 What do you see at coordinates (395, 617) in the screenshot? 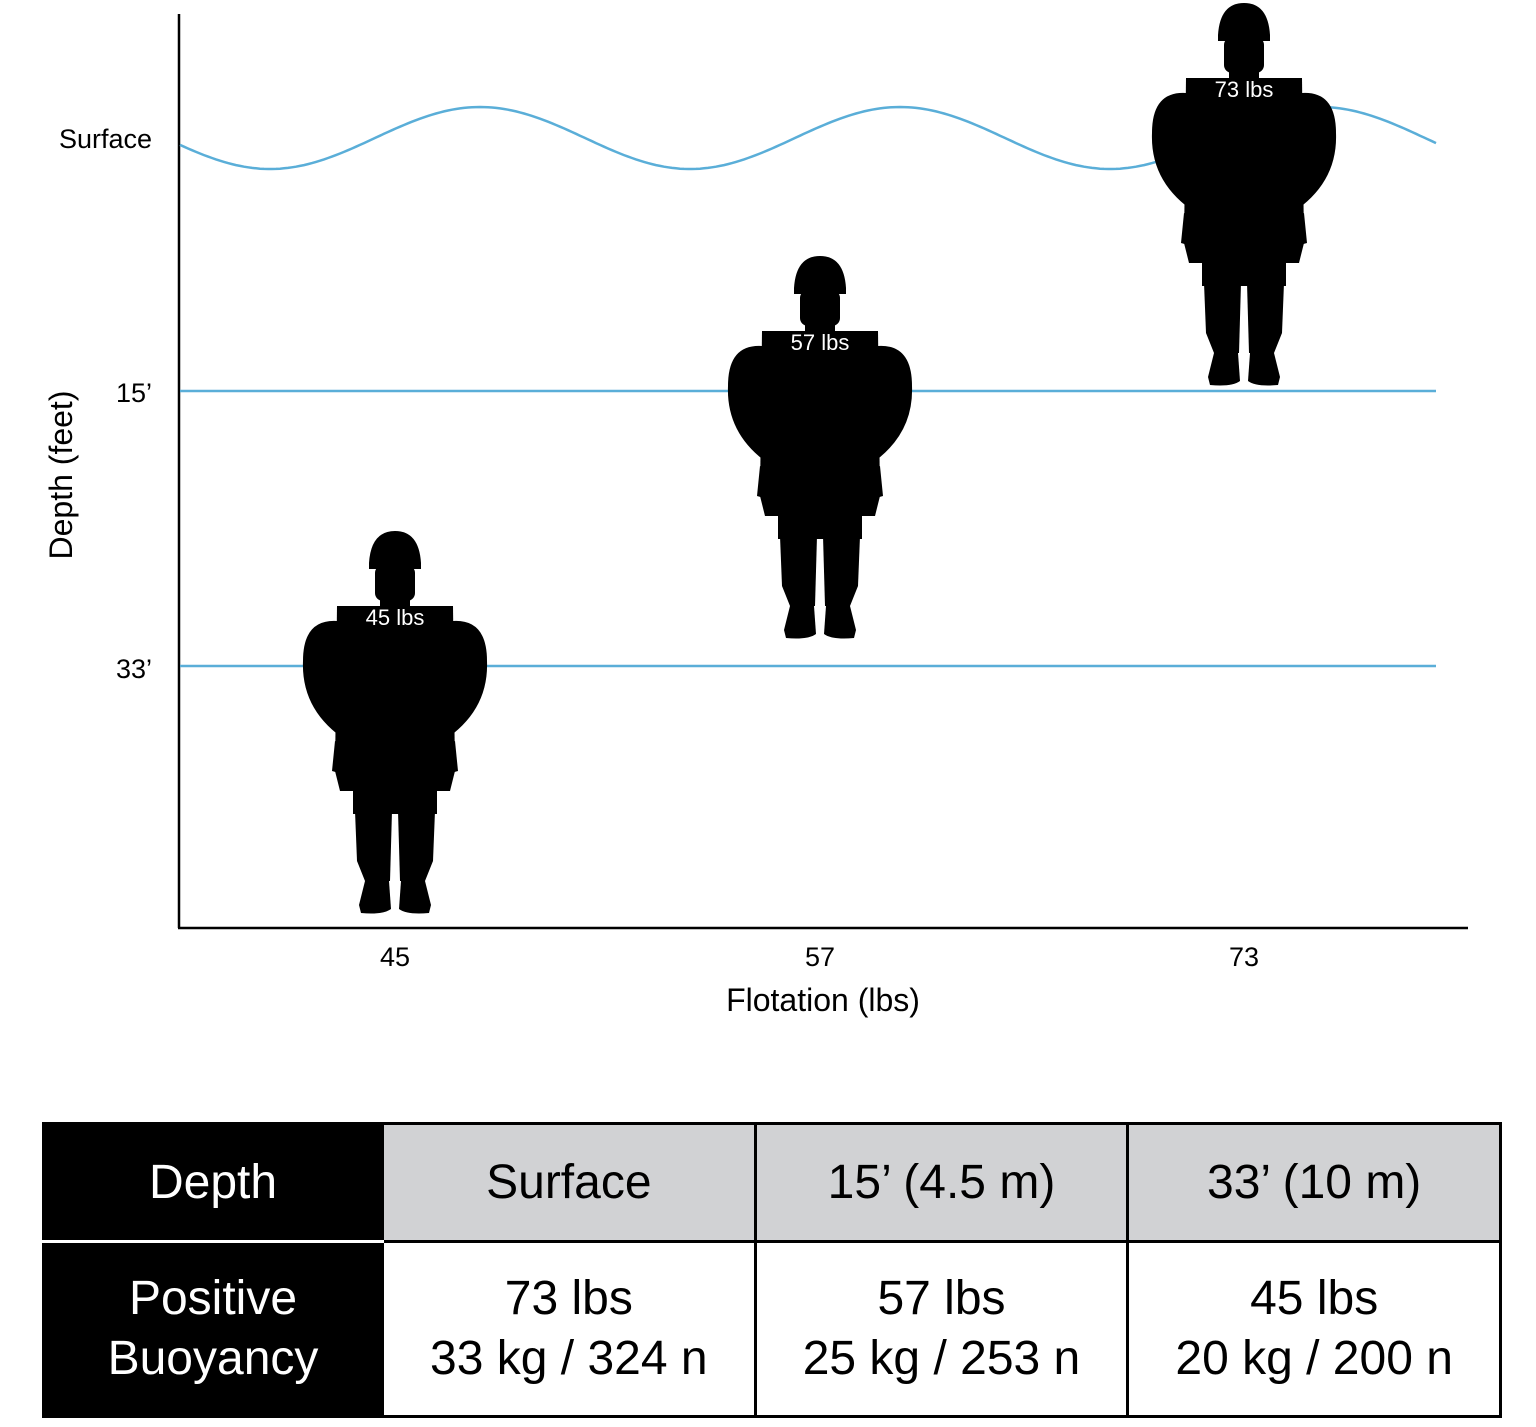
I see `data-label-45lbs: 45 lbs` at bounding box center [395, 617].